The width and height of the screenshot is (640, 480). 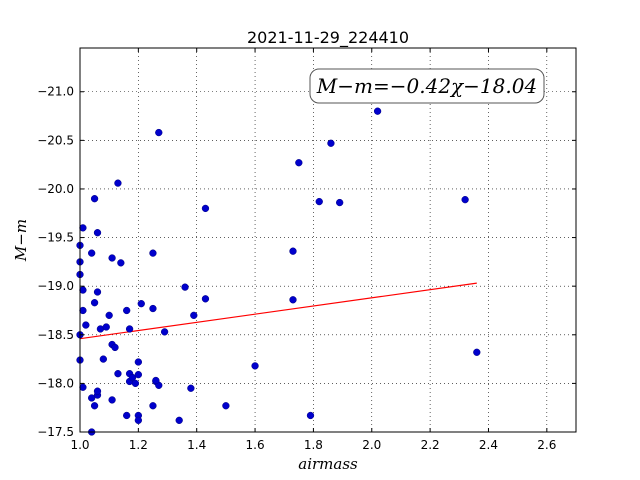 I want to click on y-tick-label: −17.5, so click(x=55, y=432).